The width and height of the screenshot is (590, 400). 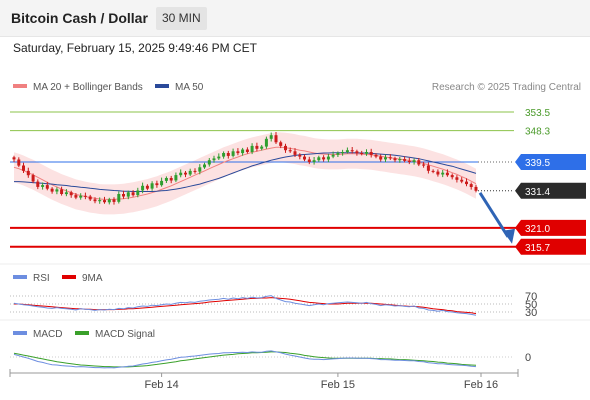 What do you see at coordinates (537, 248) in the screenshot?
I see `level-label-315.7: 315.7` at bounding box center [537, 248].